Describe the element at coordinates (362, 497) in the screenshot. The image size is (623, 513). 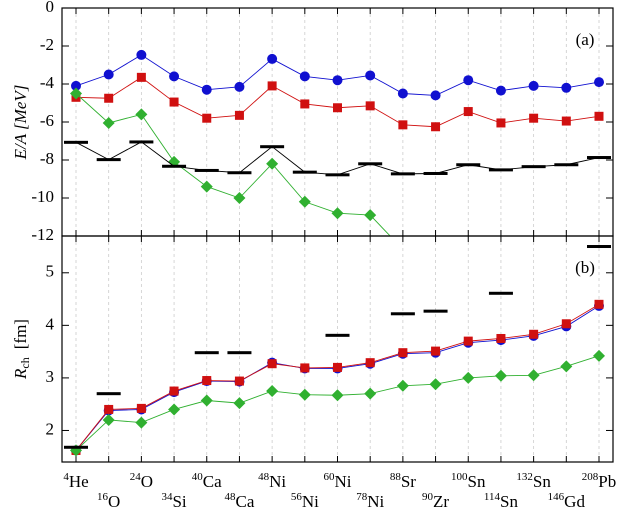
I see `mass-number: 78` at that location.